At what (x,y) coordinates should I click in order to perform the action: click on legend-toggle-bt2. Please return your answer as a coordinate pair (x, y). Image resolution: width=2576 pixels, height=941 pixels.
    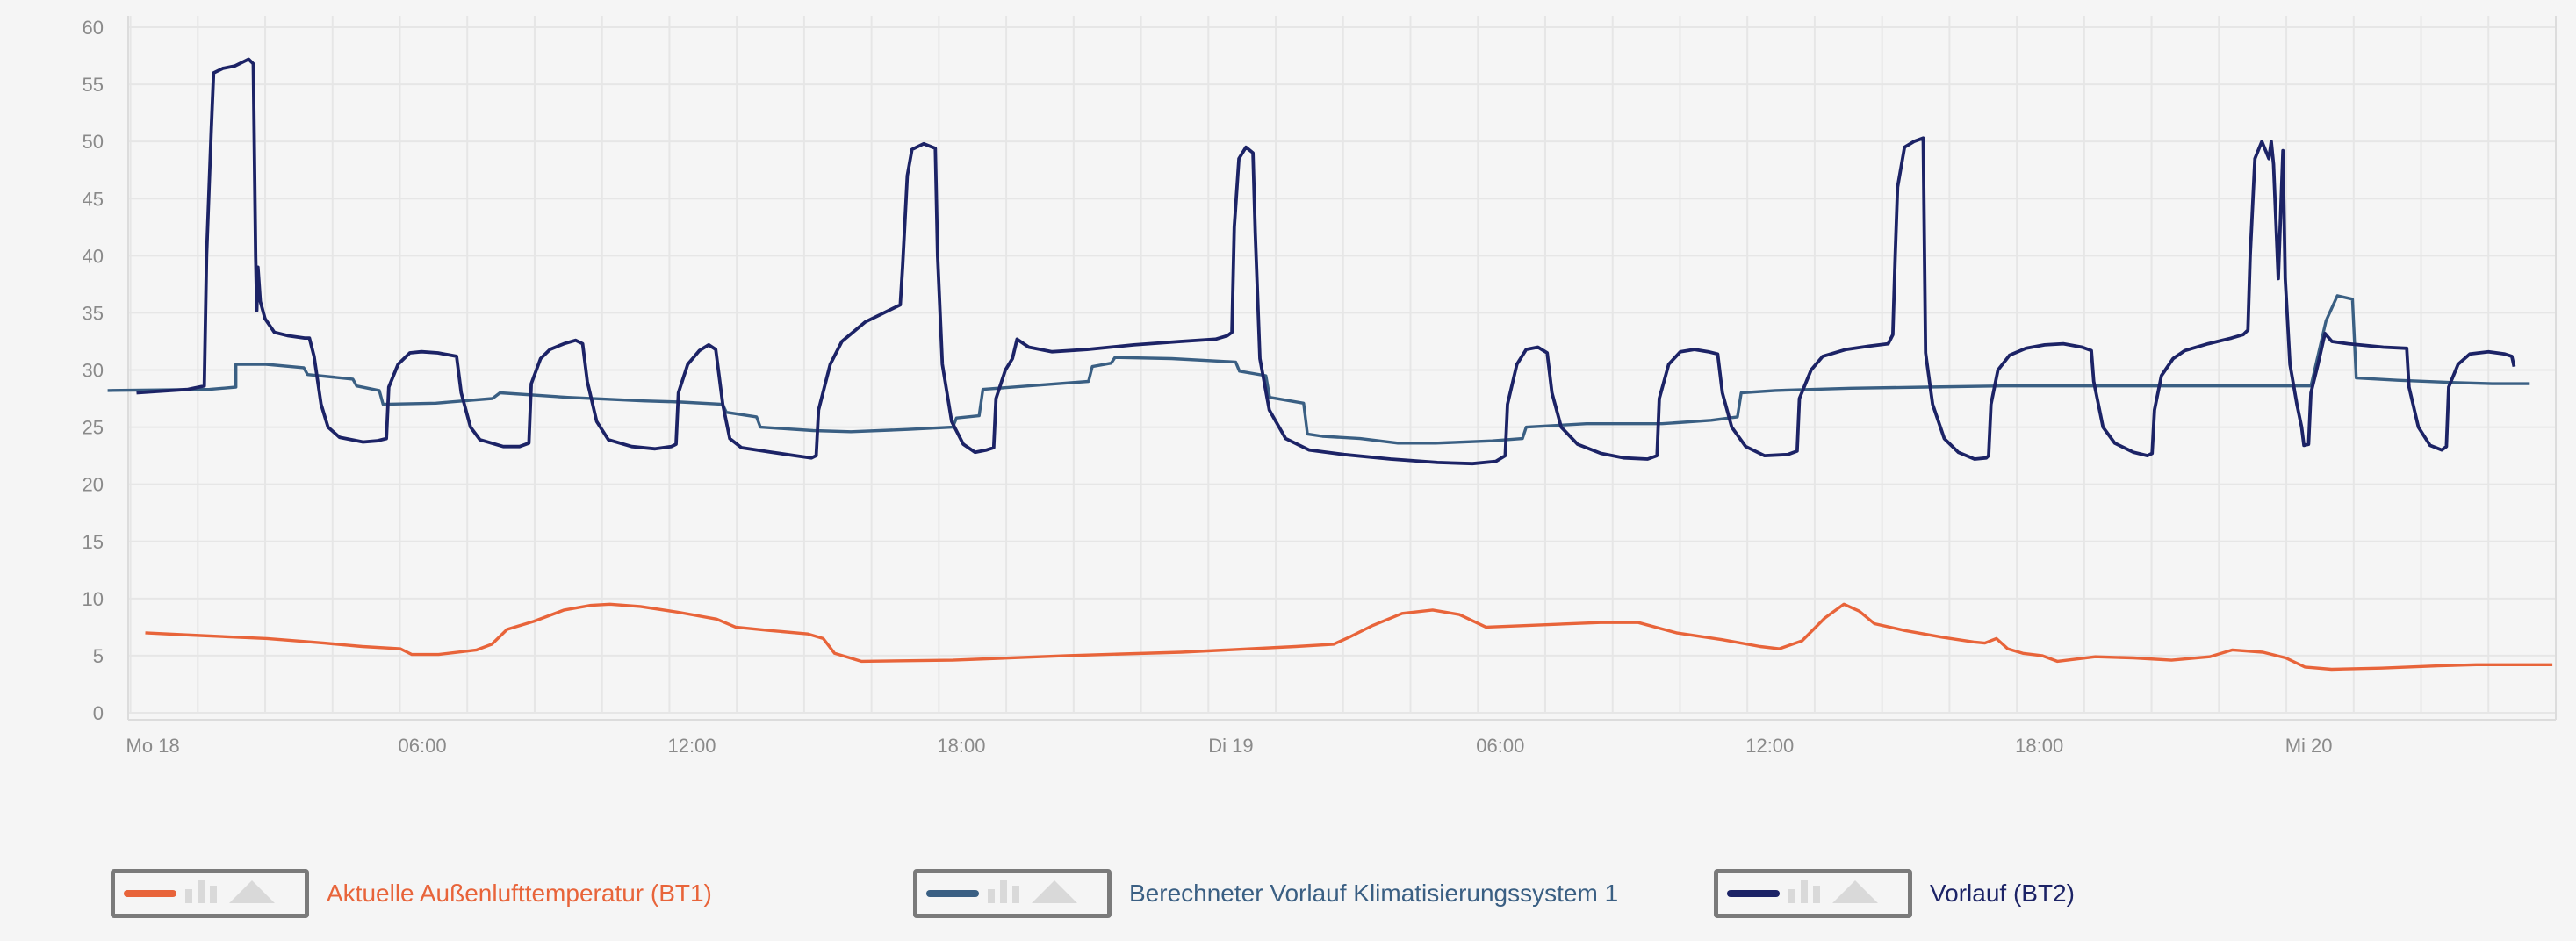
    Looking at the image, I should click on (1813, 894).